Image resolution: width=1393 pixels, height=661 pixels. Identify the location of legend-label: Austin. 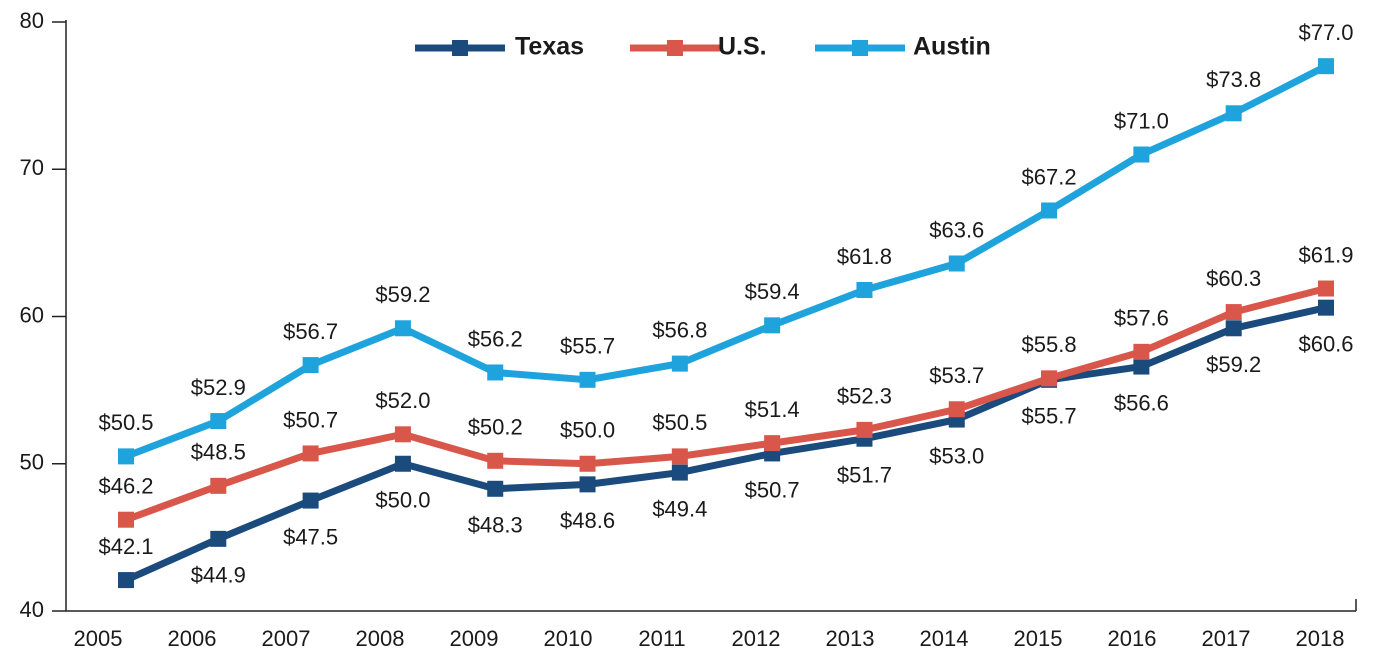
(952, 47).